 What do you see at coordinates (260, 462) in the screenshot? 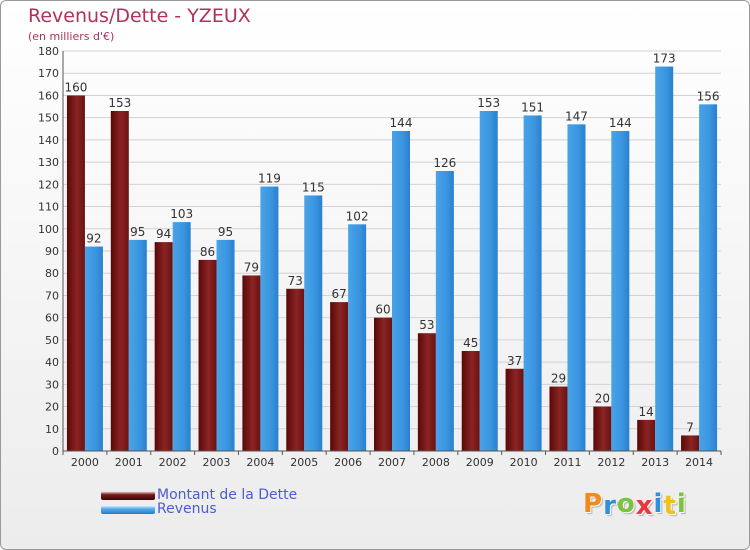
I see `x-tick-label: 2004` at bounding box center [260, 462].